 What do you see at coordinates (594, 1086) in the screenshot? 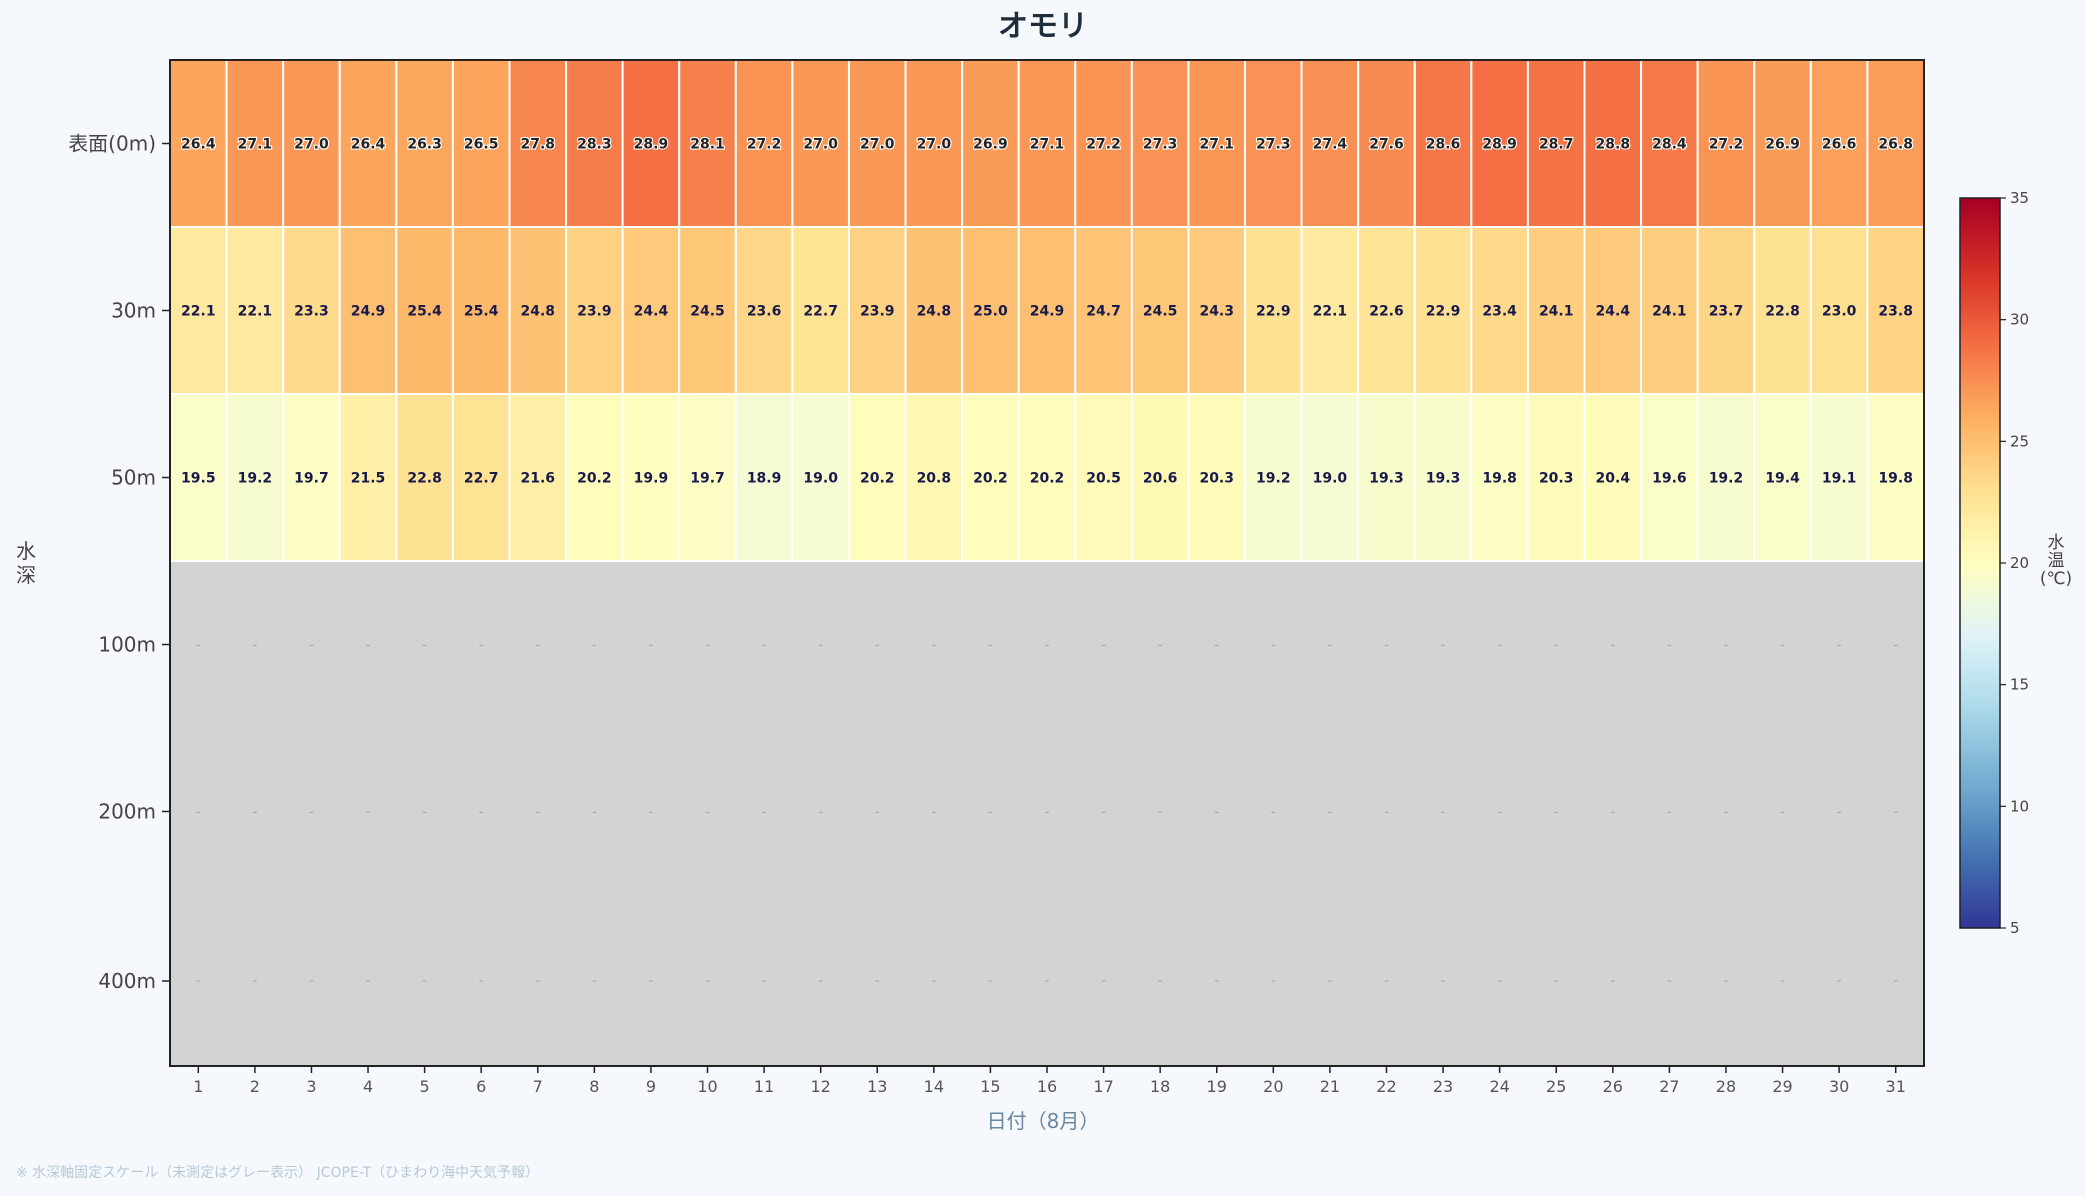
I see `x-tick-label: 8` at bounding box center [594, 1086].